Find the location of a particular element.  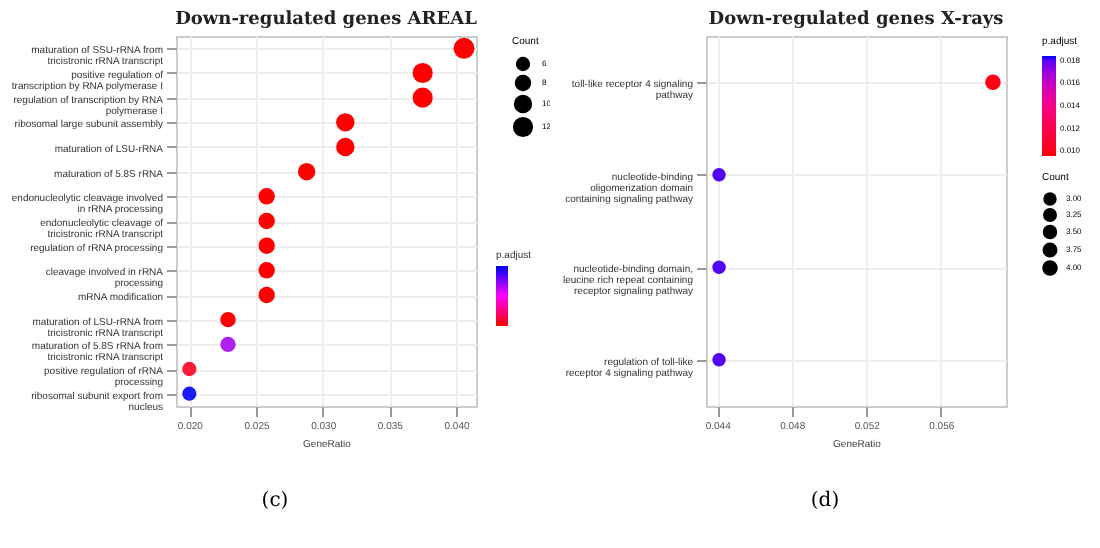

text: (d) is located at coordinates (825, 501).